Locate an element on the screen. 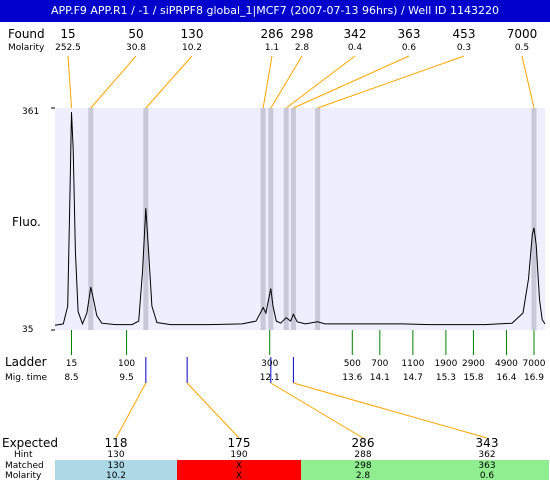 The width and height of the screenshot is (550, 480). ladder-time: 8.5 is located at coordinates (71, 378).